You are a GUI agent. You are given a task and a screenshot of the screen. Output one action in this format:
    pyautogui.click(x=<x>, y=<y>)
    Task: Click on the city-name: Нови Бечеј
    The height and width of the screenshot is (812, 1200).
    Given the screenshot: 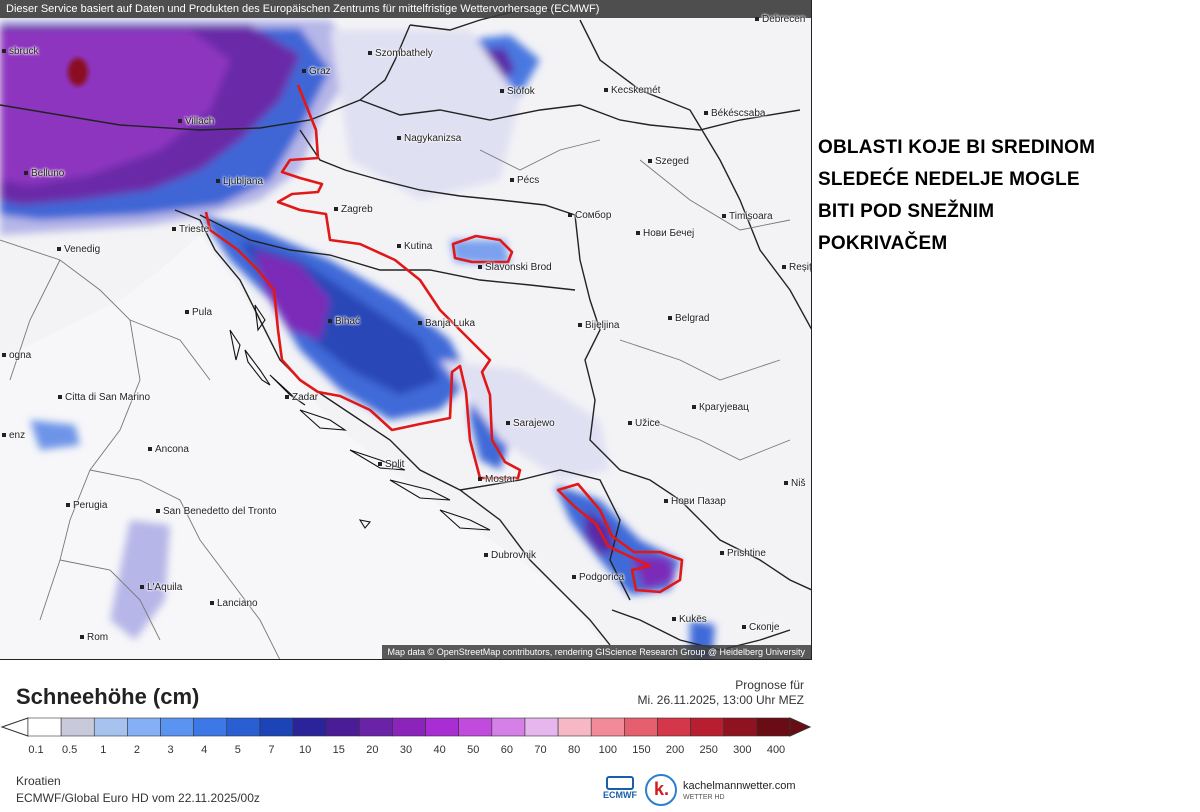 What is the action you would take?
    pyautogui.click(x=669, y=233)
    